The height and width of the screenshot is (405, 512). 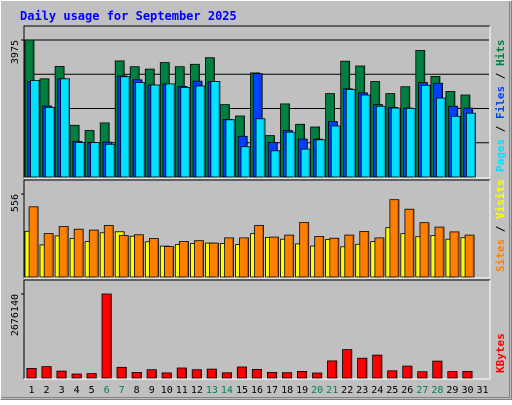 I want to click on x-tick-label-day-16: 16, so click(x=257, y=390).